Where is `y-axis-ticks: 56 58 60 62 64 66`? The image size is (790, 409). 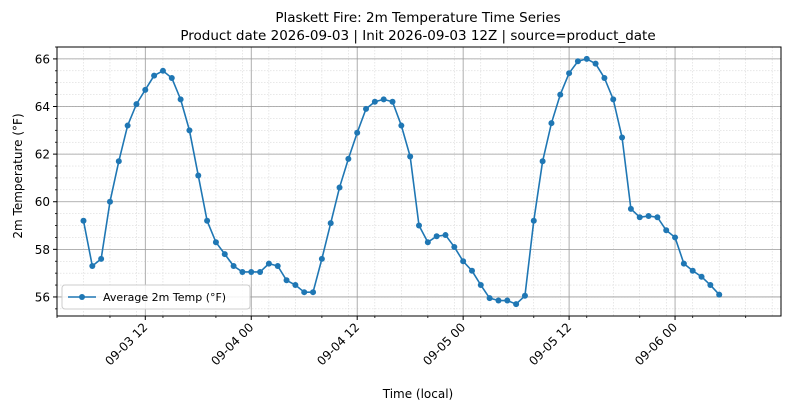 y-axis-ticks: 56 58 60 62 64 66 is located at coordinates (46, 178).